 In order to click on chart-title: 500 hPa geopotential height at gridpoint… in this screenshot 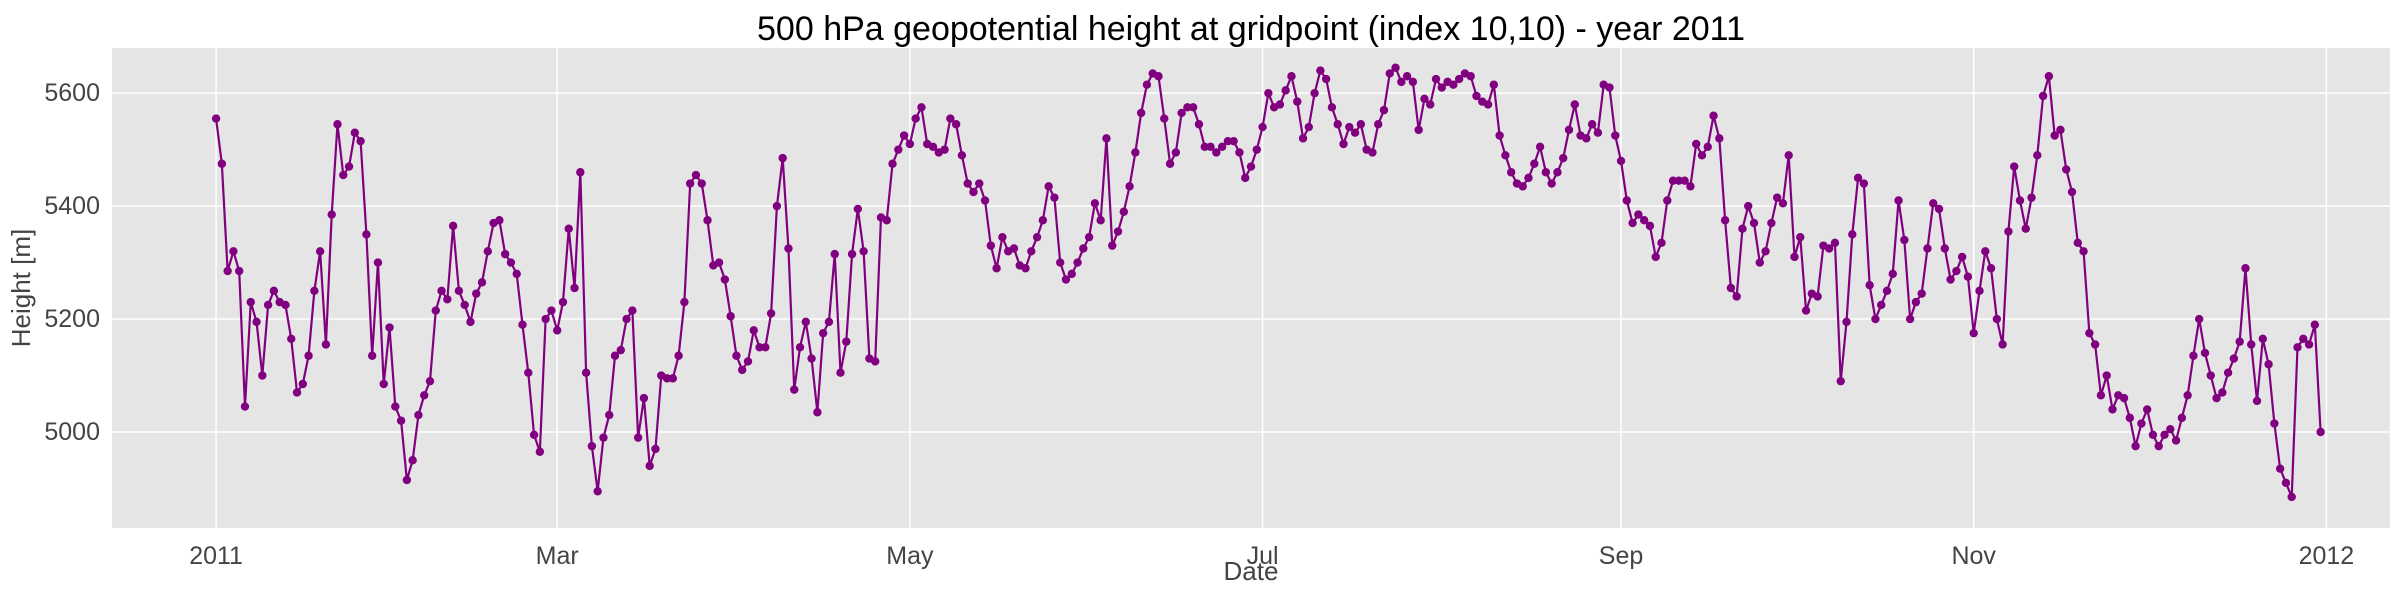, I will do `click(1251, 29)`.